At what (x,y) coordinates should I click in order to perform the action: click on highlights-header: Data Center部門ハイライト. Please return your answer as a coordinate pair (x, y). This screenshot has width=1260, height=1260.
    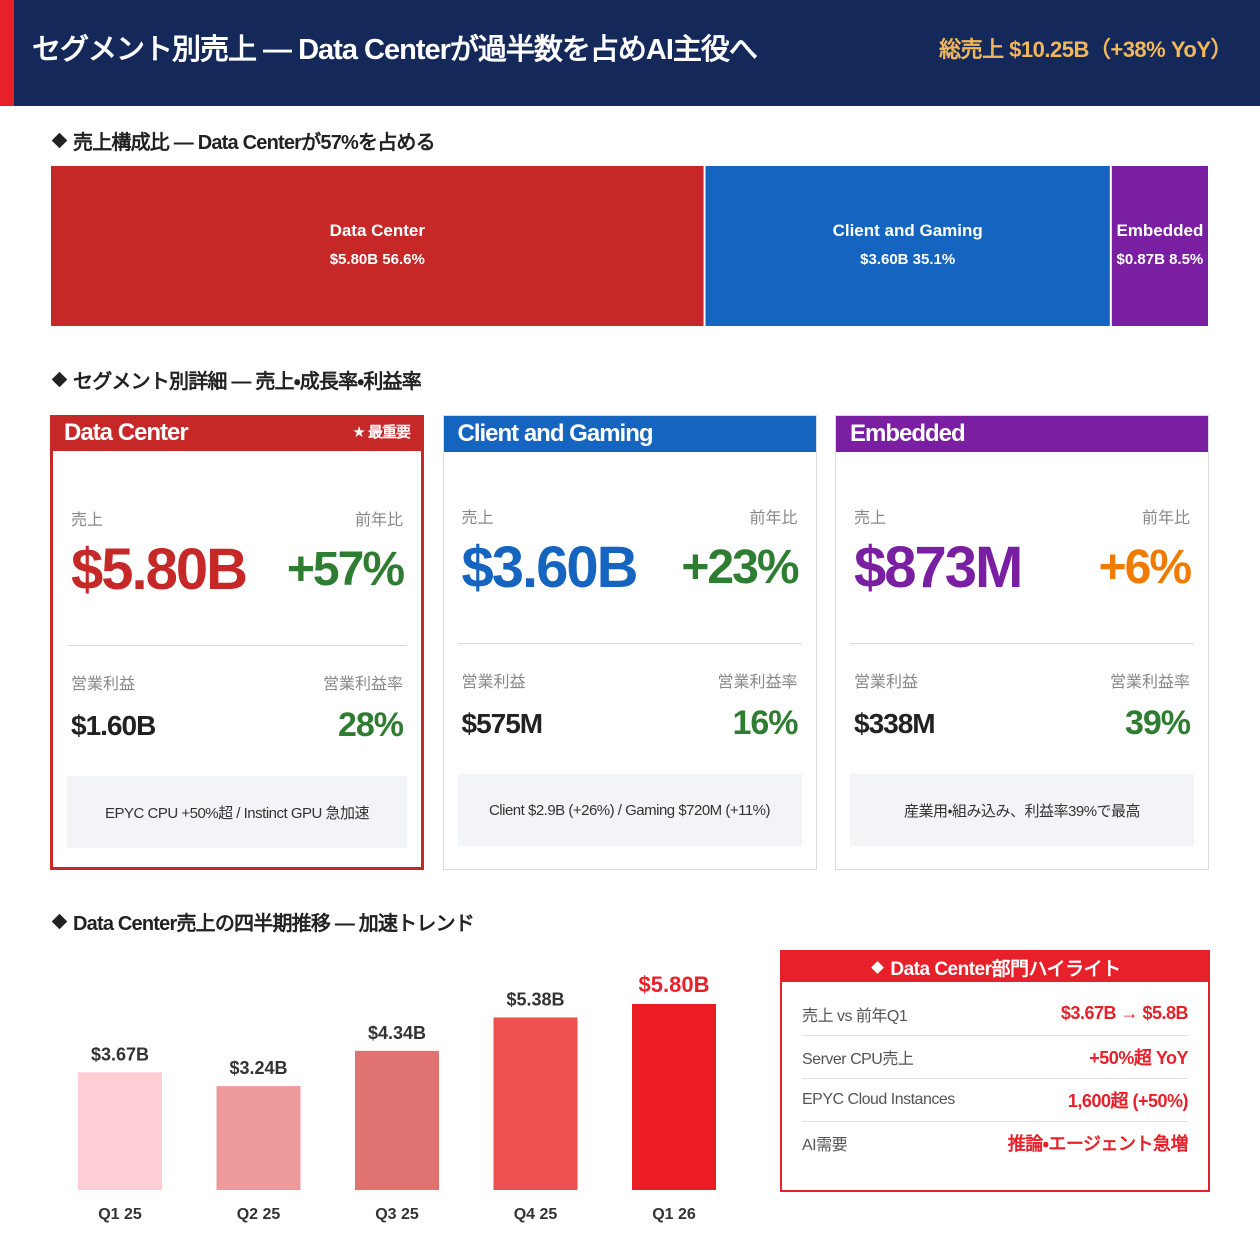
    Looking at the image, I should click on (995, 967).